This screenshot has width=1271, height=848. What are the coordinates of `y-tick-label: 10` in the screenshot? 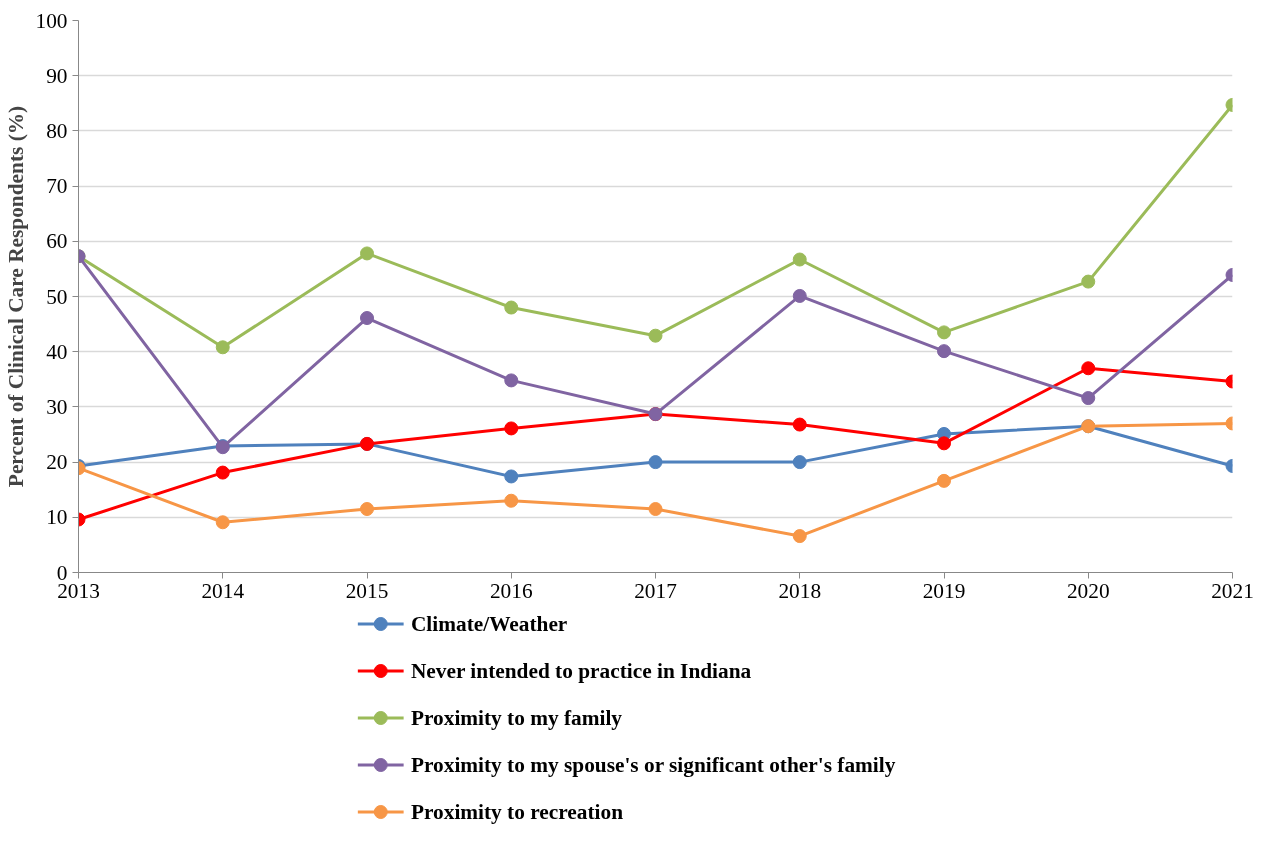 It's located at (57, 517).